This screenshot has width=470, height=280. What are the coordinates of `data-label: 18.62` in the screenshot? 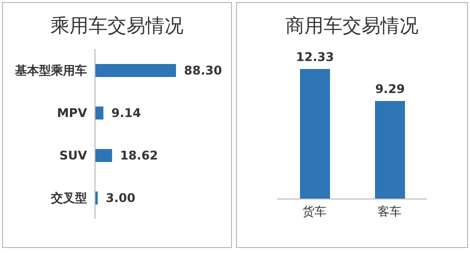 It's located at (139, 155).